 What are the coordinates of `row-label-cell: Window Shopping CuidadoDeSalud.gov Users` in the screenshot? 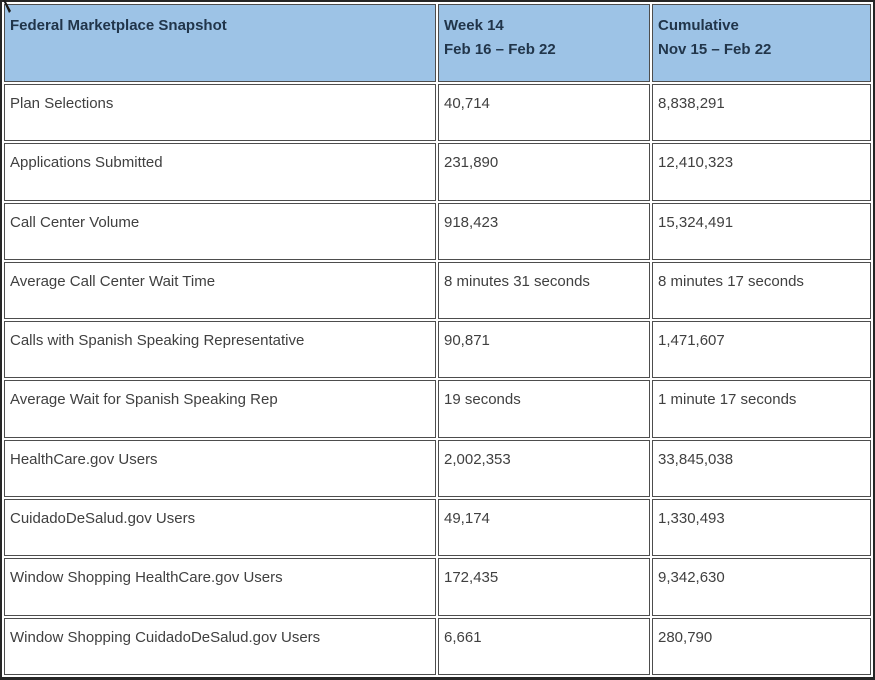 It's located at (220, 646).